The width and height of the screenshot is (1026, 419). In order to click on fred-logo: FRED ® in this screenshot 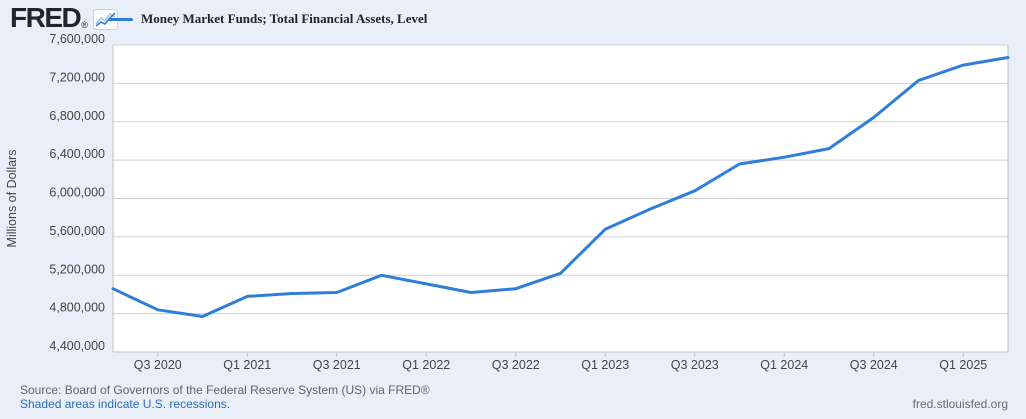, I will do `click(64, 19)`.